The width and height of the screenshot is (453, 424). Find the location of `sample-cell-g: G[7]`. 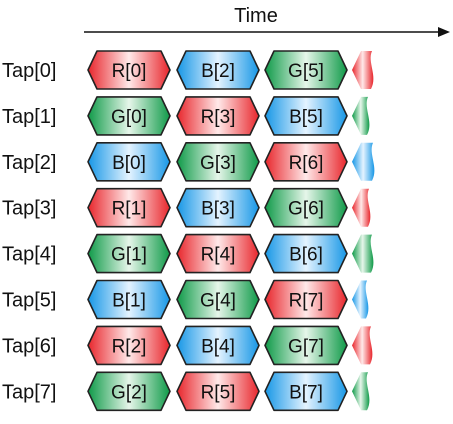

sample-cell-g: G[7] is located at coordinates (306, 345).